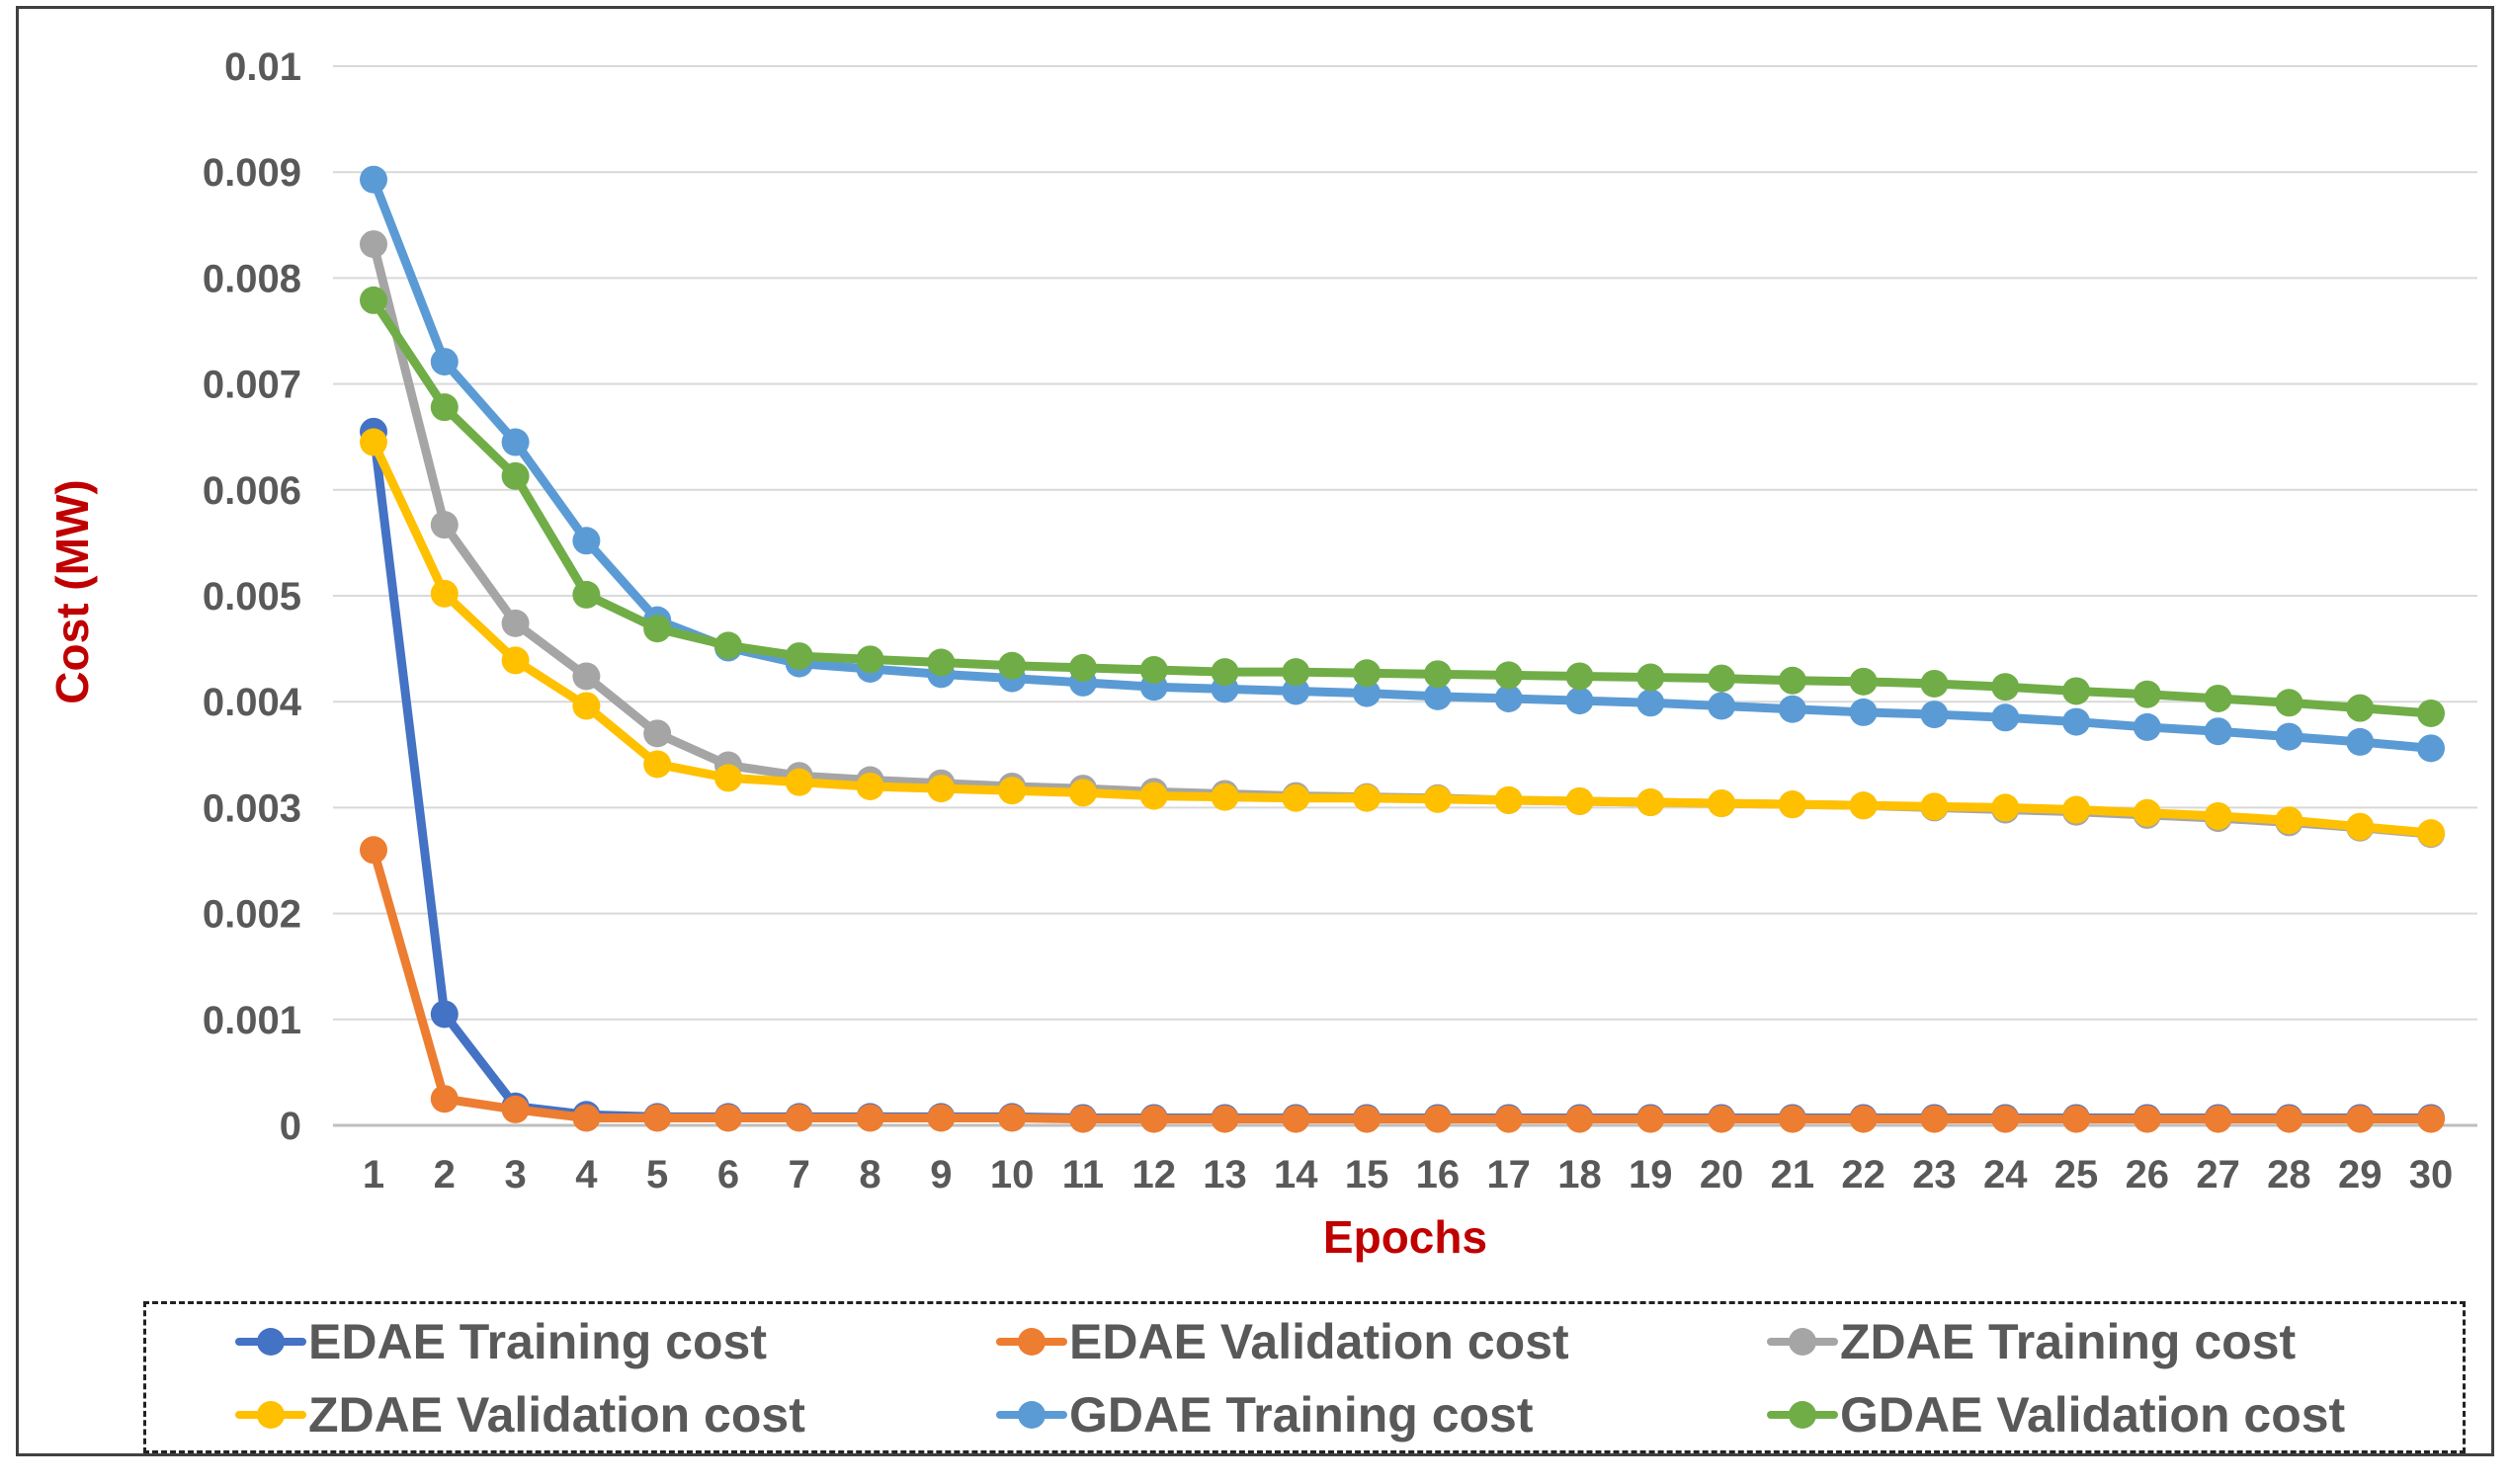 Image resolution: width=2512 pixels, height=1484 pixels. What do you see at coordinates (252, 278) in the screenshot?
I see `y-tick-label: 0.008` at bounding box center [252, 278].